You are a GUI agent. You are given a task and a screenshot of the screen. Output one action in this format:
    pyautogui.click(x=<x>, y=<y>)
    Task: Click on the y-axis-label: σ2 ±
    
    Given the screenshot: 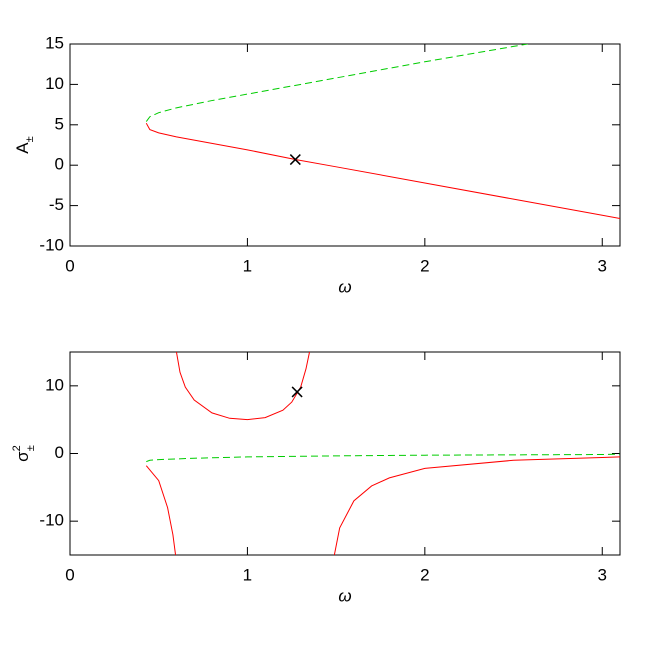 What is the action you would take?
    pyautogui.click(x=24, y=453)
    